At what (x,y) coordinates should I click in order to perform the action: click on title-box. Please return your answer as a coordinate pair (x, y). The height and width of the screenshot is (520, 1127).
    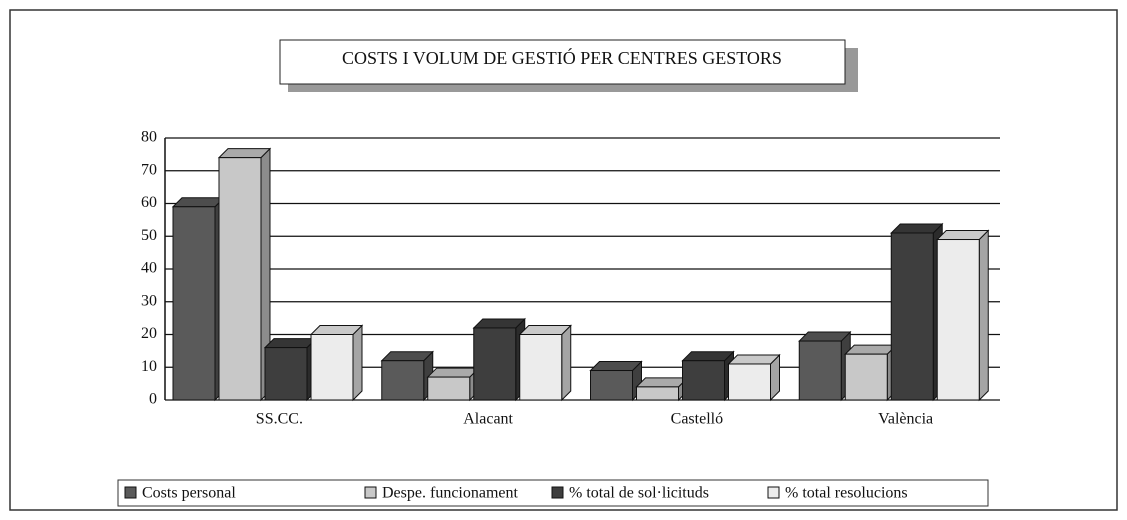
    Looking at the image, I should click on (562, 62).